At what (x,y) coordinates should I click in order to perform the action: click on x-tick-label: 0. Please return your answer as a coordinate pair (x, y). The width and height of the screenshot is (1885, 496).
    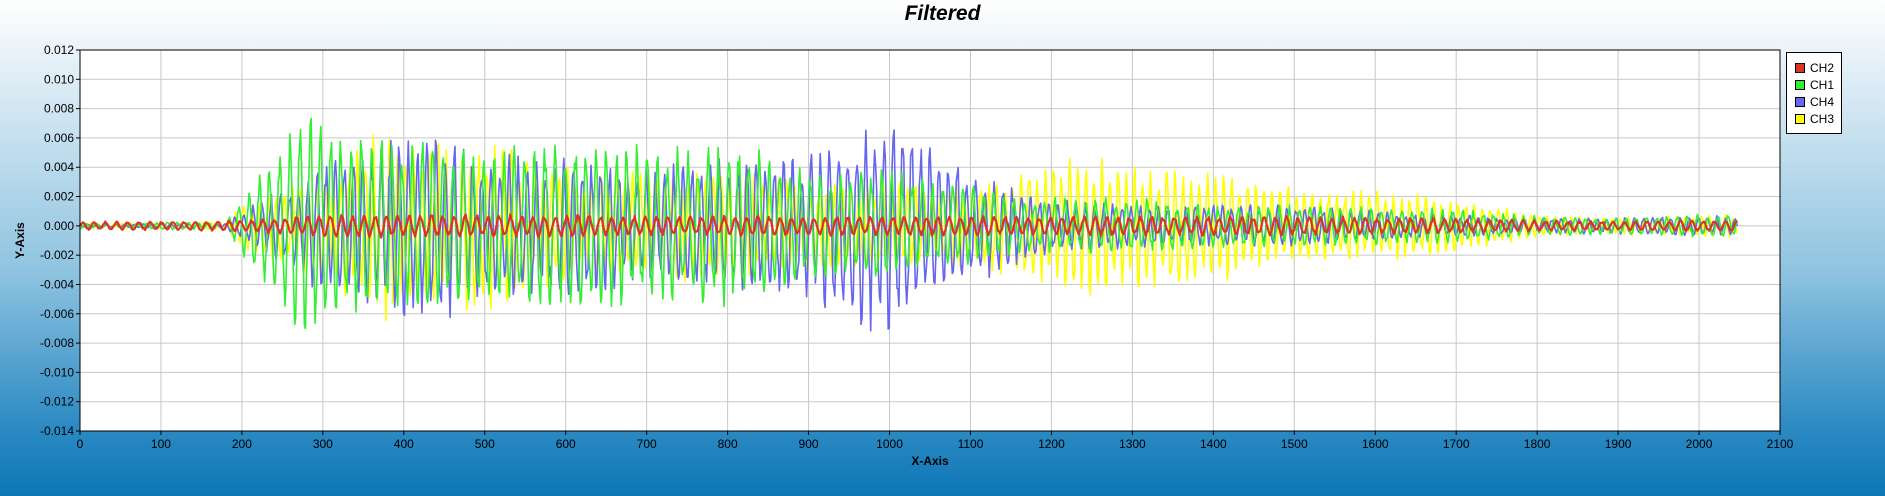
    Looking at the image, I should click on (80, 444).